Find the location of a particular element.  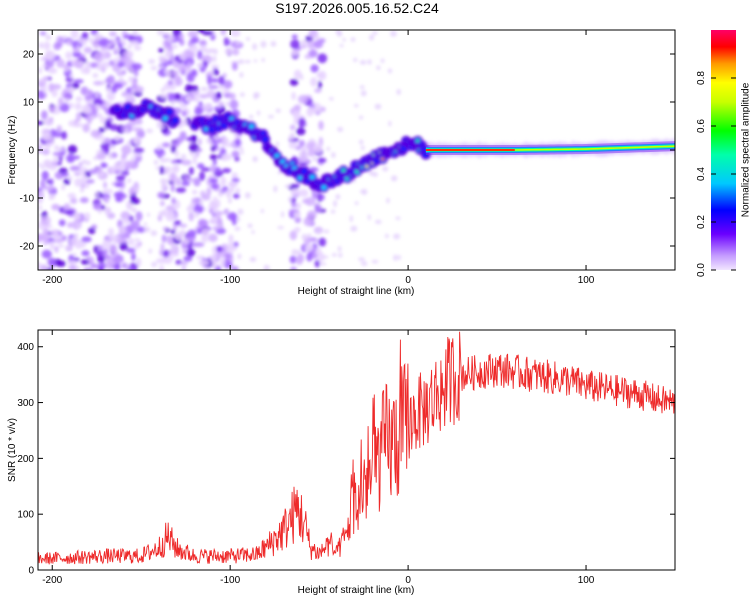

colorbar-tick-label: 0.4 is located at coordinates (701, 174).